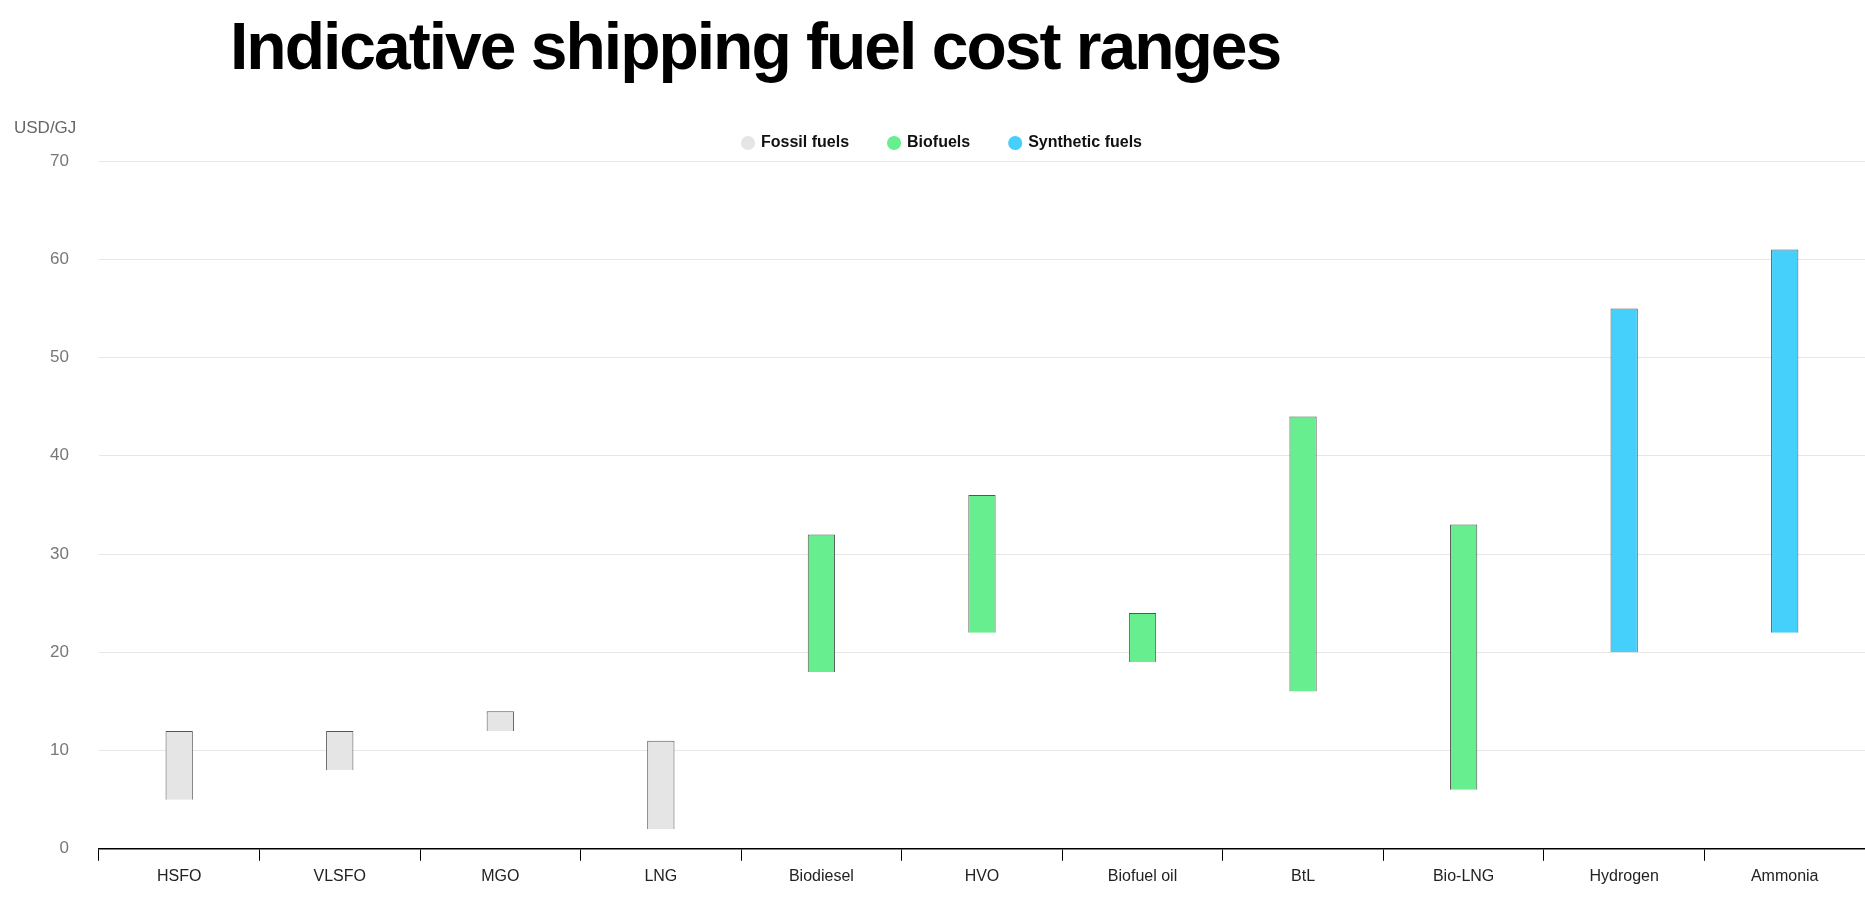 Image resolution: width=1865 pixels, height=902 pixels. I want to click on y-axis-title: USD/GJ, so click(45, 128).